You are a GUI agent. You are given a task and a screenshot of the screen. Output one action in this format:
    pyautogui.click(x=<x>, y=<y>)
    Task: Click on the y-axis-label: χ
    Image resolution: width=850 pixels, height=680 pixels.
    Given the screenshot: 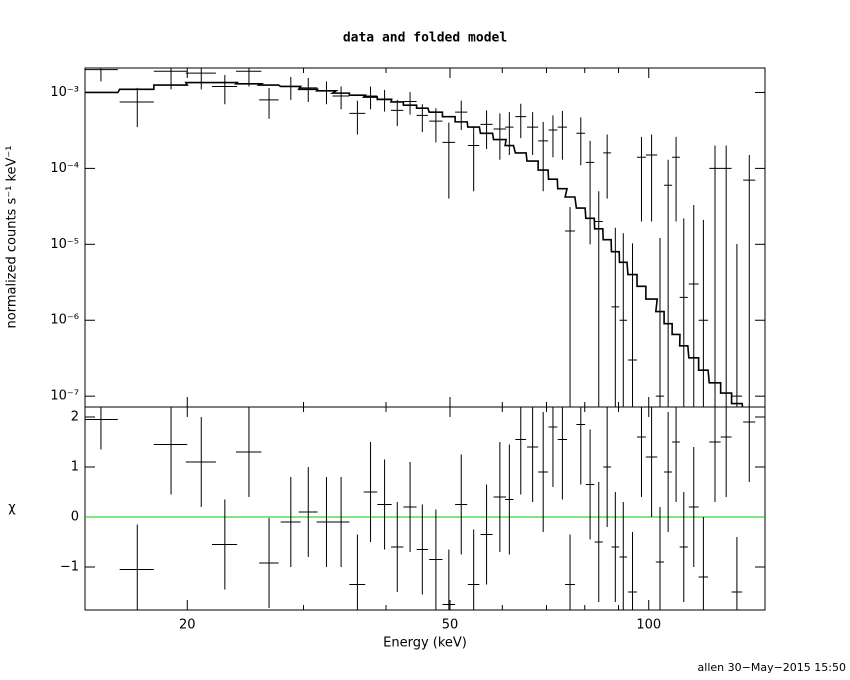 What is the action you would take?
    pyautogui.click(x=12, y=508)
    